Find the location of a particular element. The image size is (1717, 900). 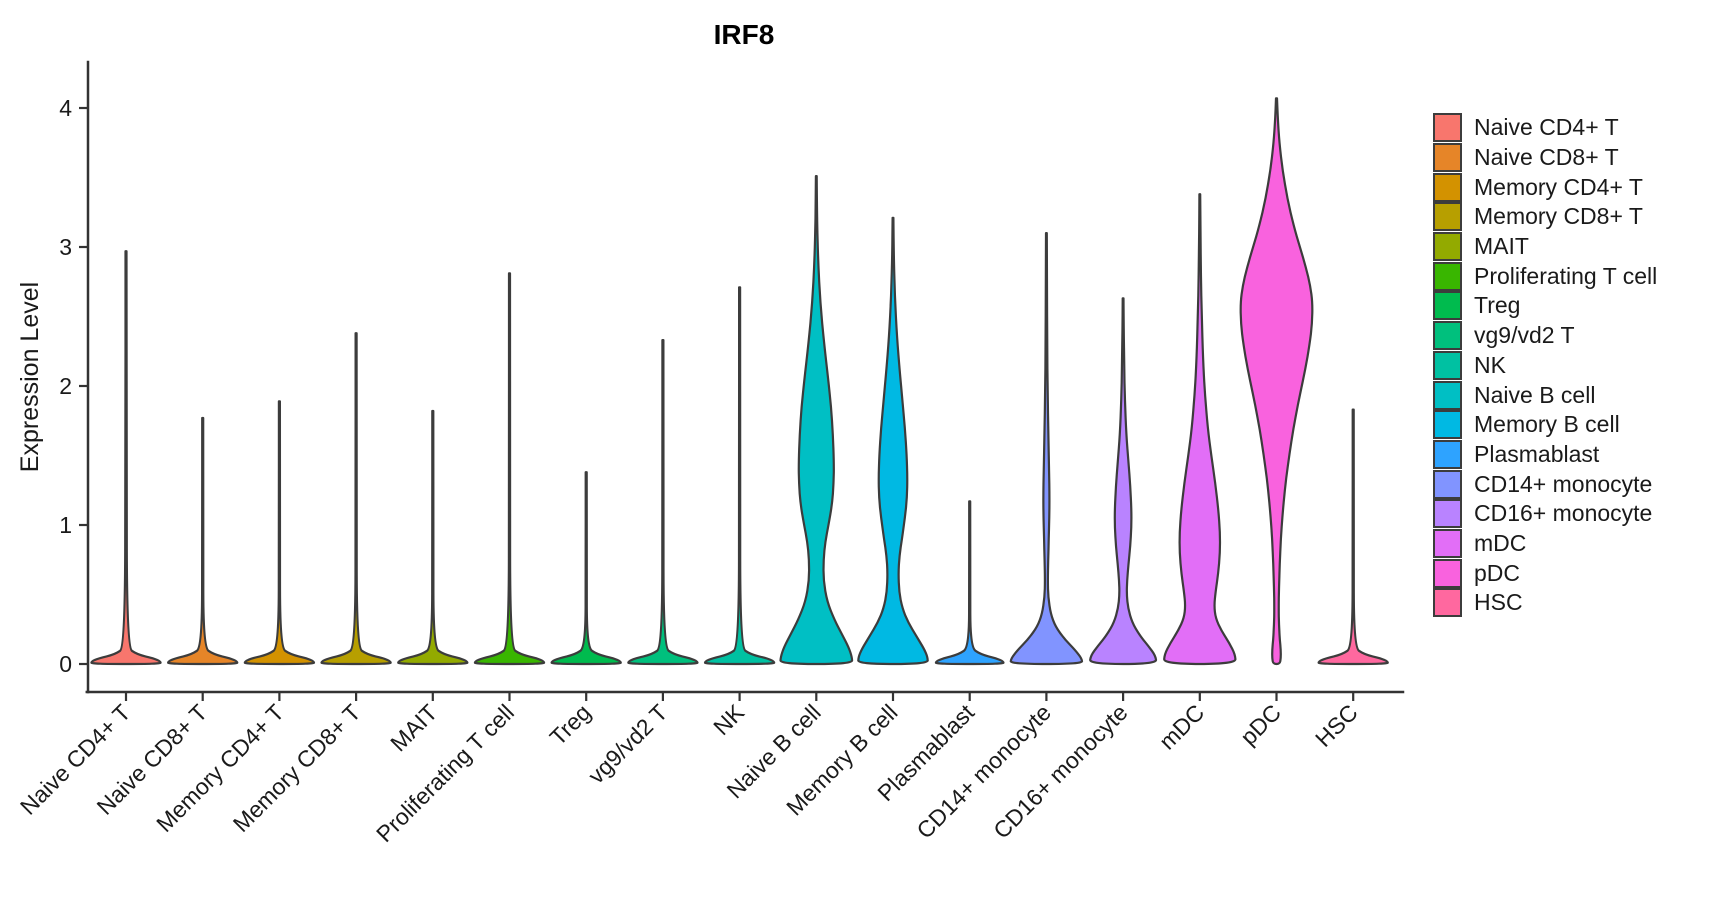

x-tick-label: NK is located at coordinates (728, 719).